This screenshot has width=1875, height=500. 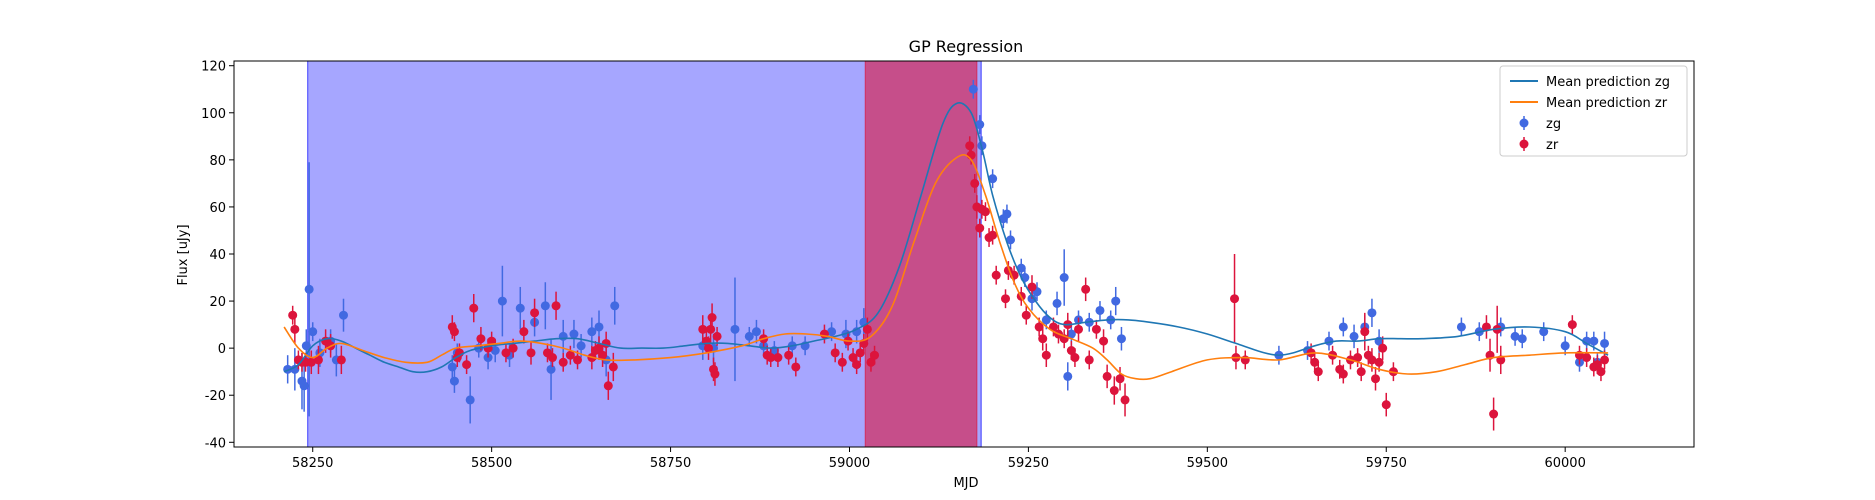 What do you see at coordinates (1607, 103) in the screenshot?
I see `legend-label-zr-line: Mean prediction zr` at bounding box center [1607, 103].